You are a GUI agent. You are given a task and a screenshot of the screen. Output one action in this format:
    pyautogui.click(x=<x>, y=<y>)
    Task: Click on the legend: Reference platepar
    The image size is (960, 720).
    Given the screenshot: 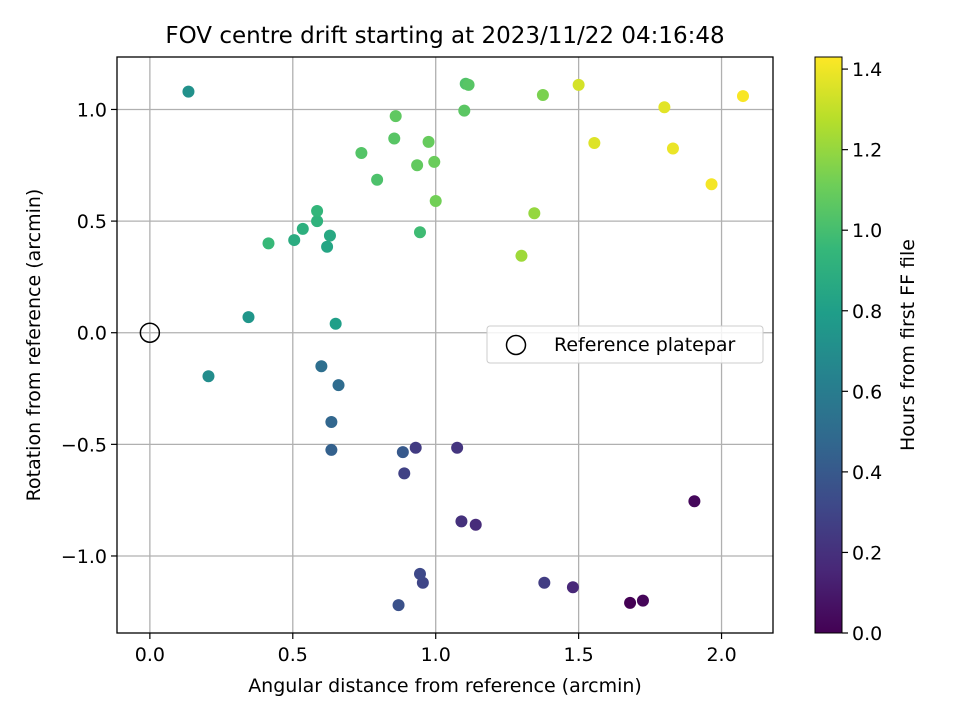 What is the action you would take?
    pyautogui.click(x=625, y=344)
    